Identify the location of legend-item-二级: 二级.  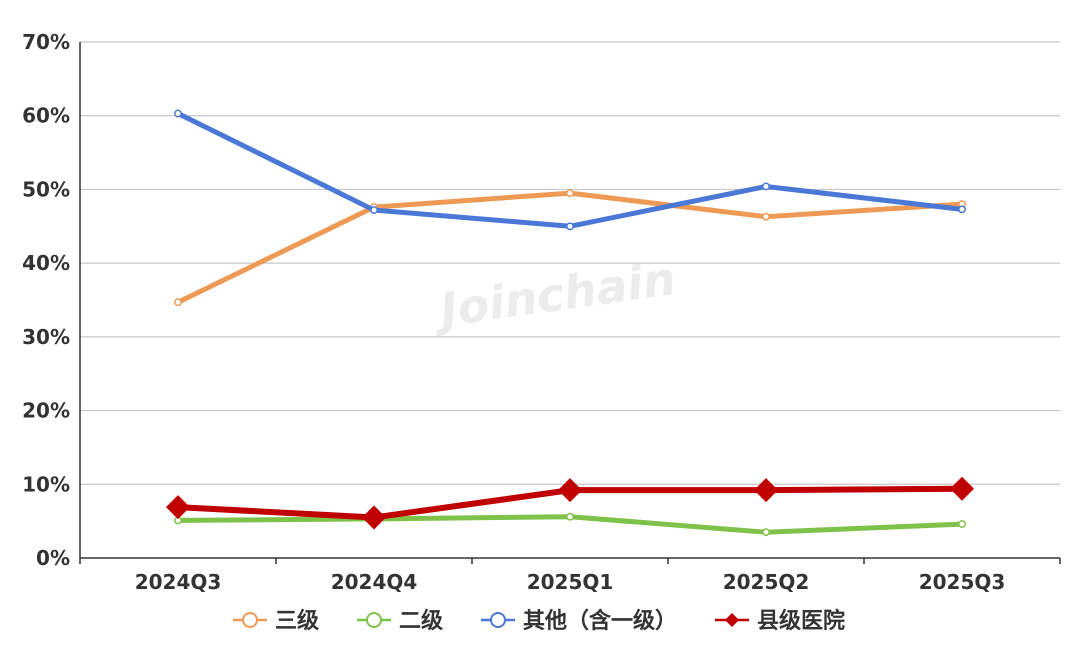
(400, 621).